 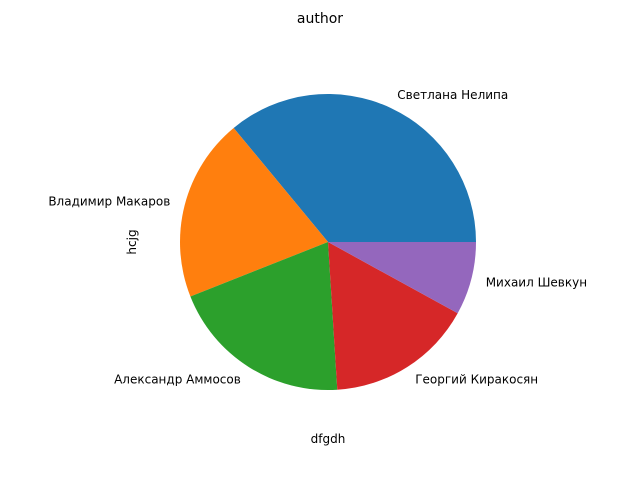 What do you see at coordinates (320, 19) in the screenshot?
I see `chart-title: author` at bounding box center [320, 19].